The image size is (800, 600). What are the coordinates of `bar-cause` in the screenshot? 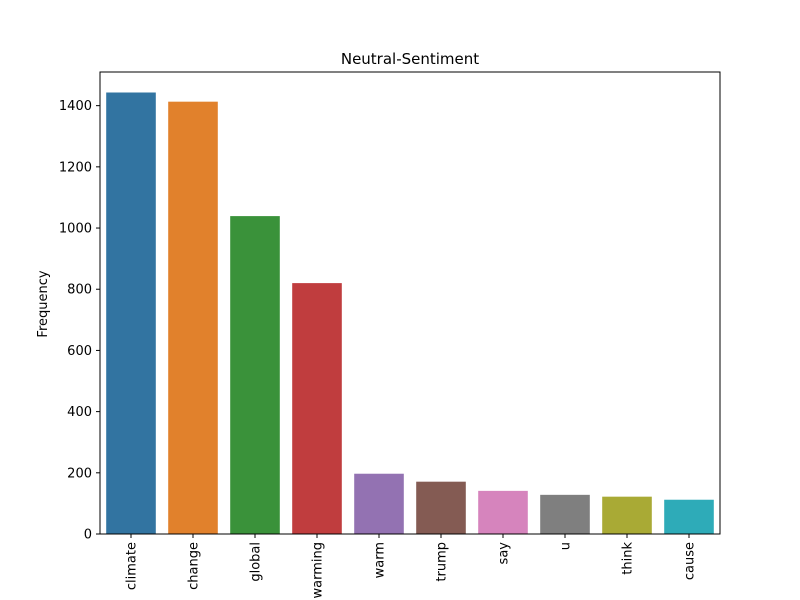 It's located at (689, 516).